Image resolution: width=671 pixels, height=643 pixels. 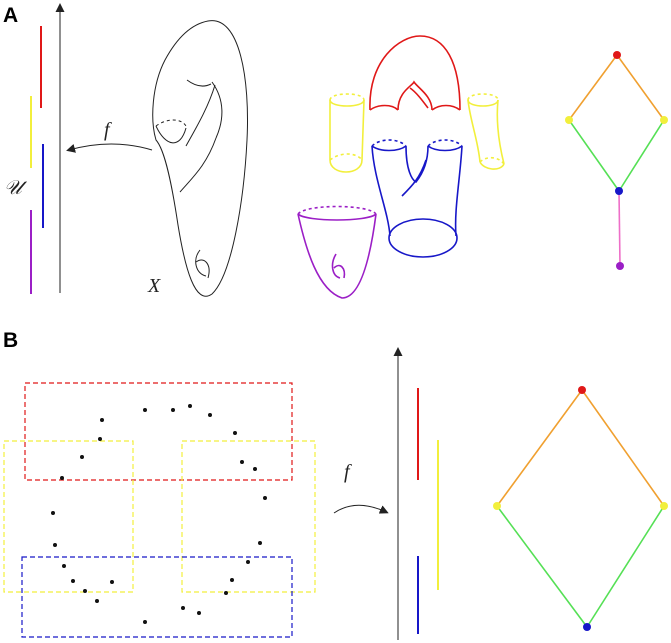 I want to click on surface-bottom-hole-left, so click(x=201, y=263).